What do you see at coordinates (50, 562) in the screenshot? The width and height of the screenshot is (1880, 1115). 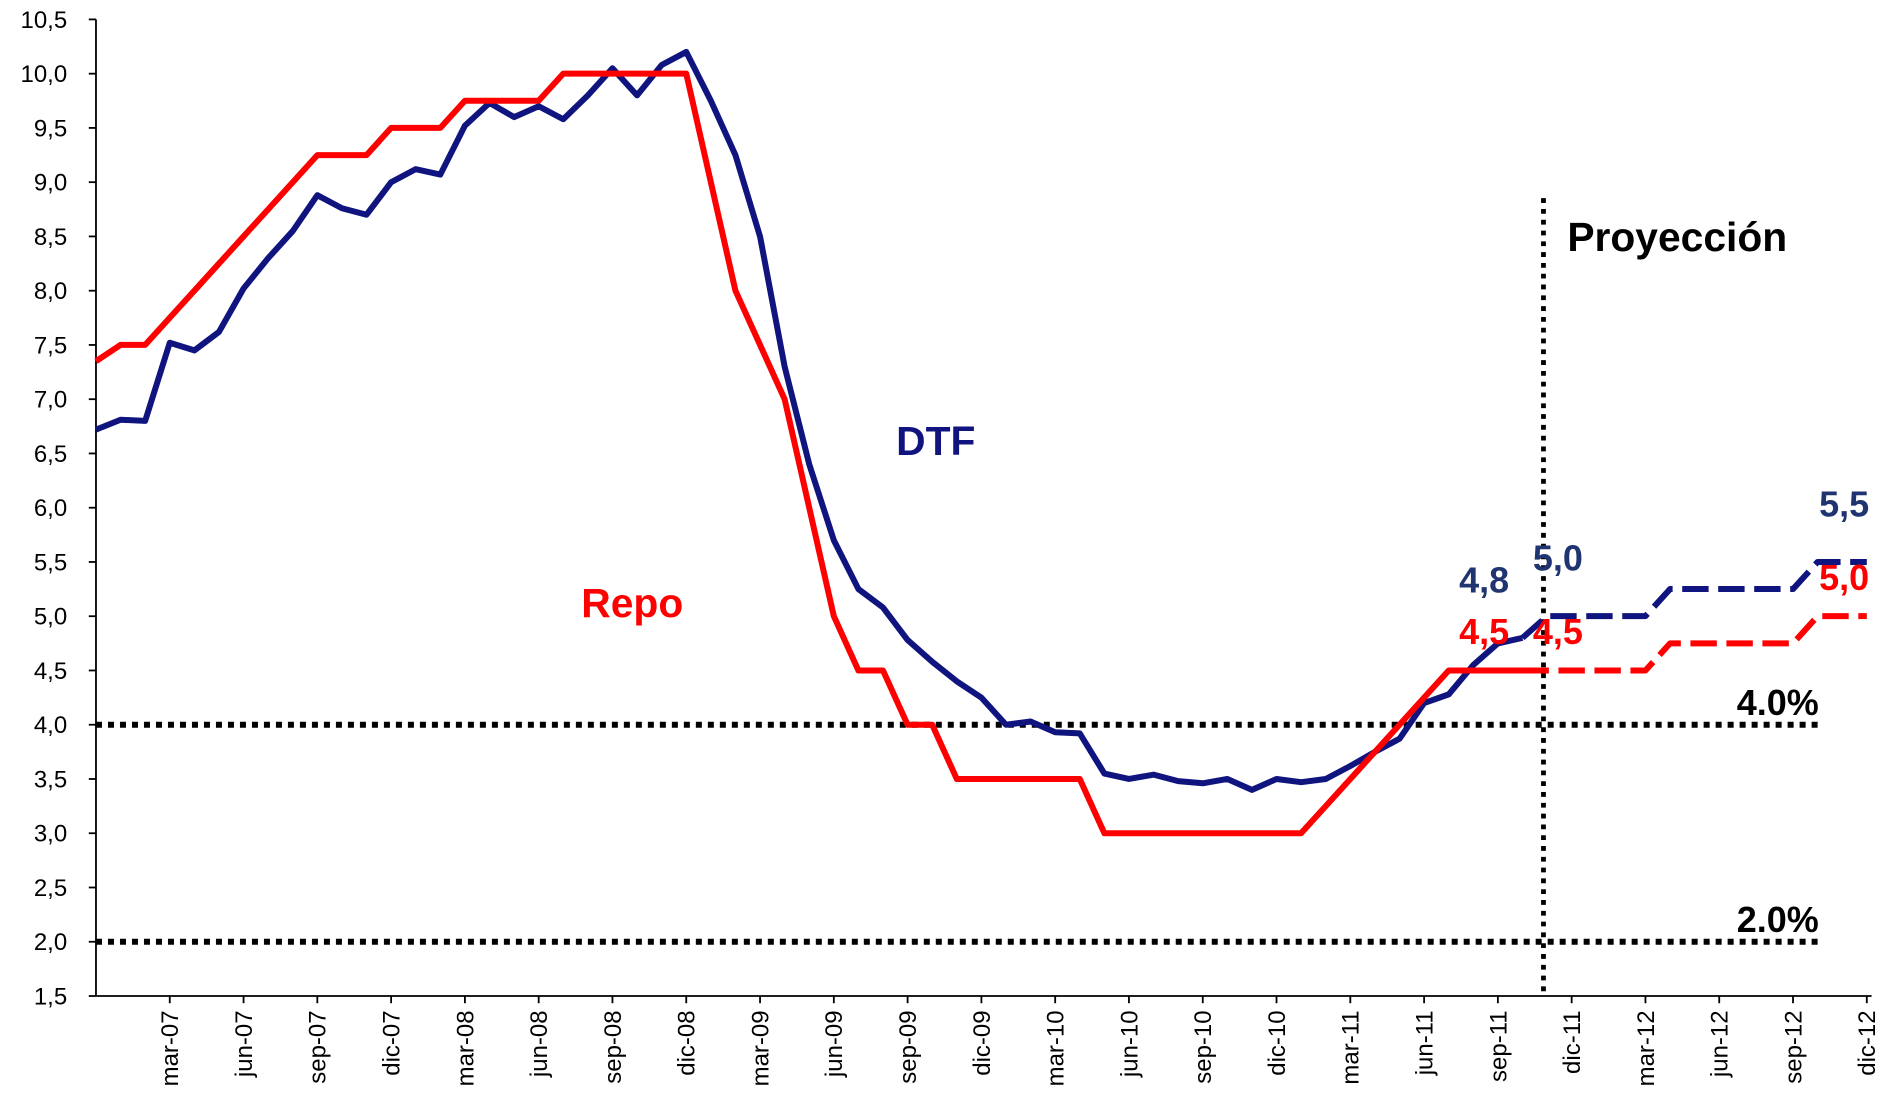 I see `y-tick-label: 5,5` at bounding box center [50, 562].